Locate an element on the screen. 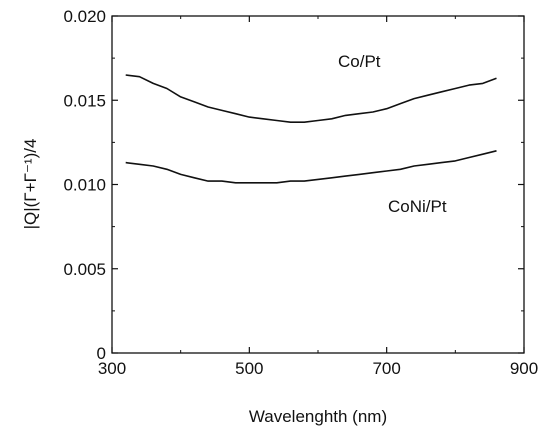 The height and width of the screenshot is (432, 558). y-tick-label: 0.020 is located at coordinates (84, 16).